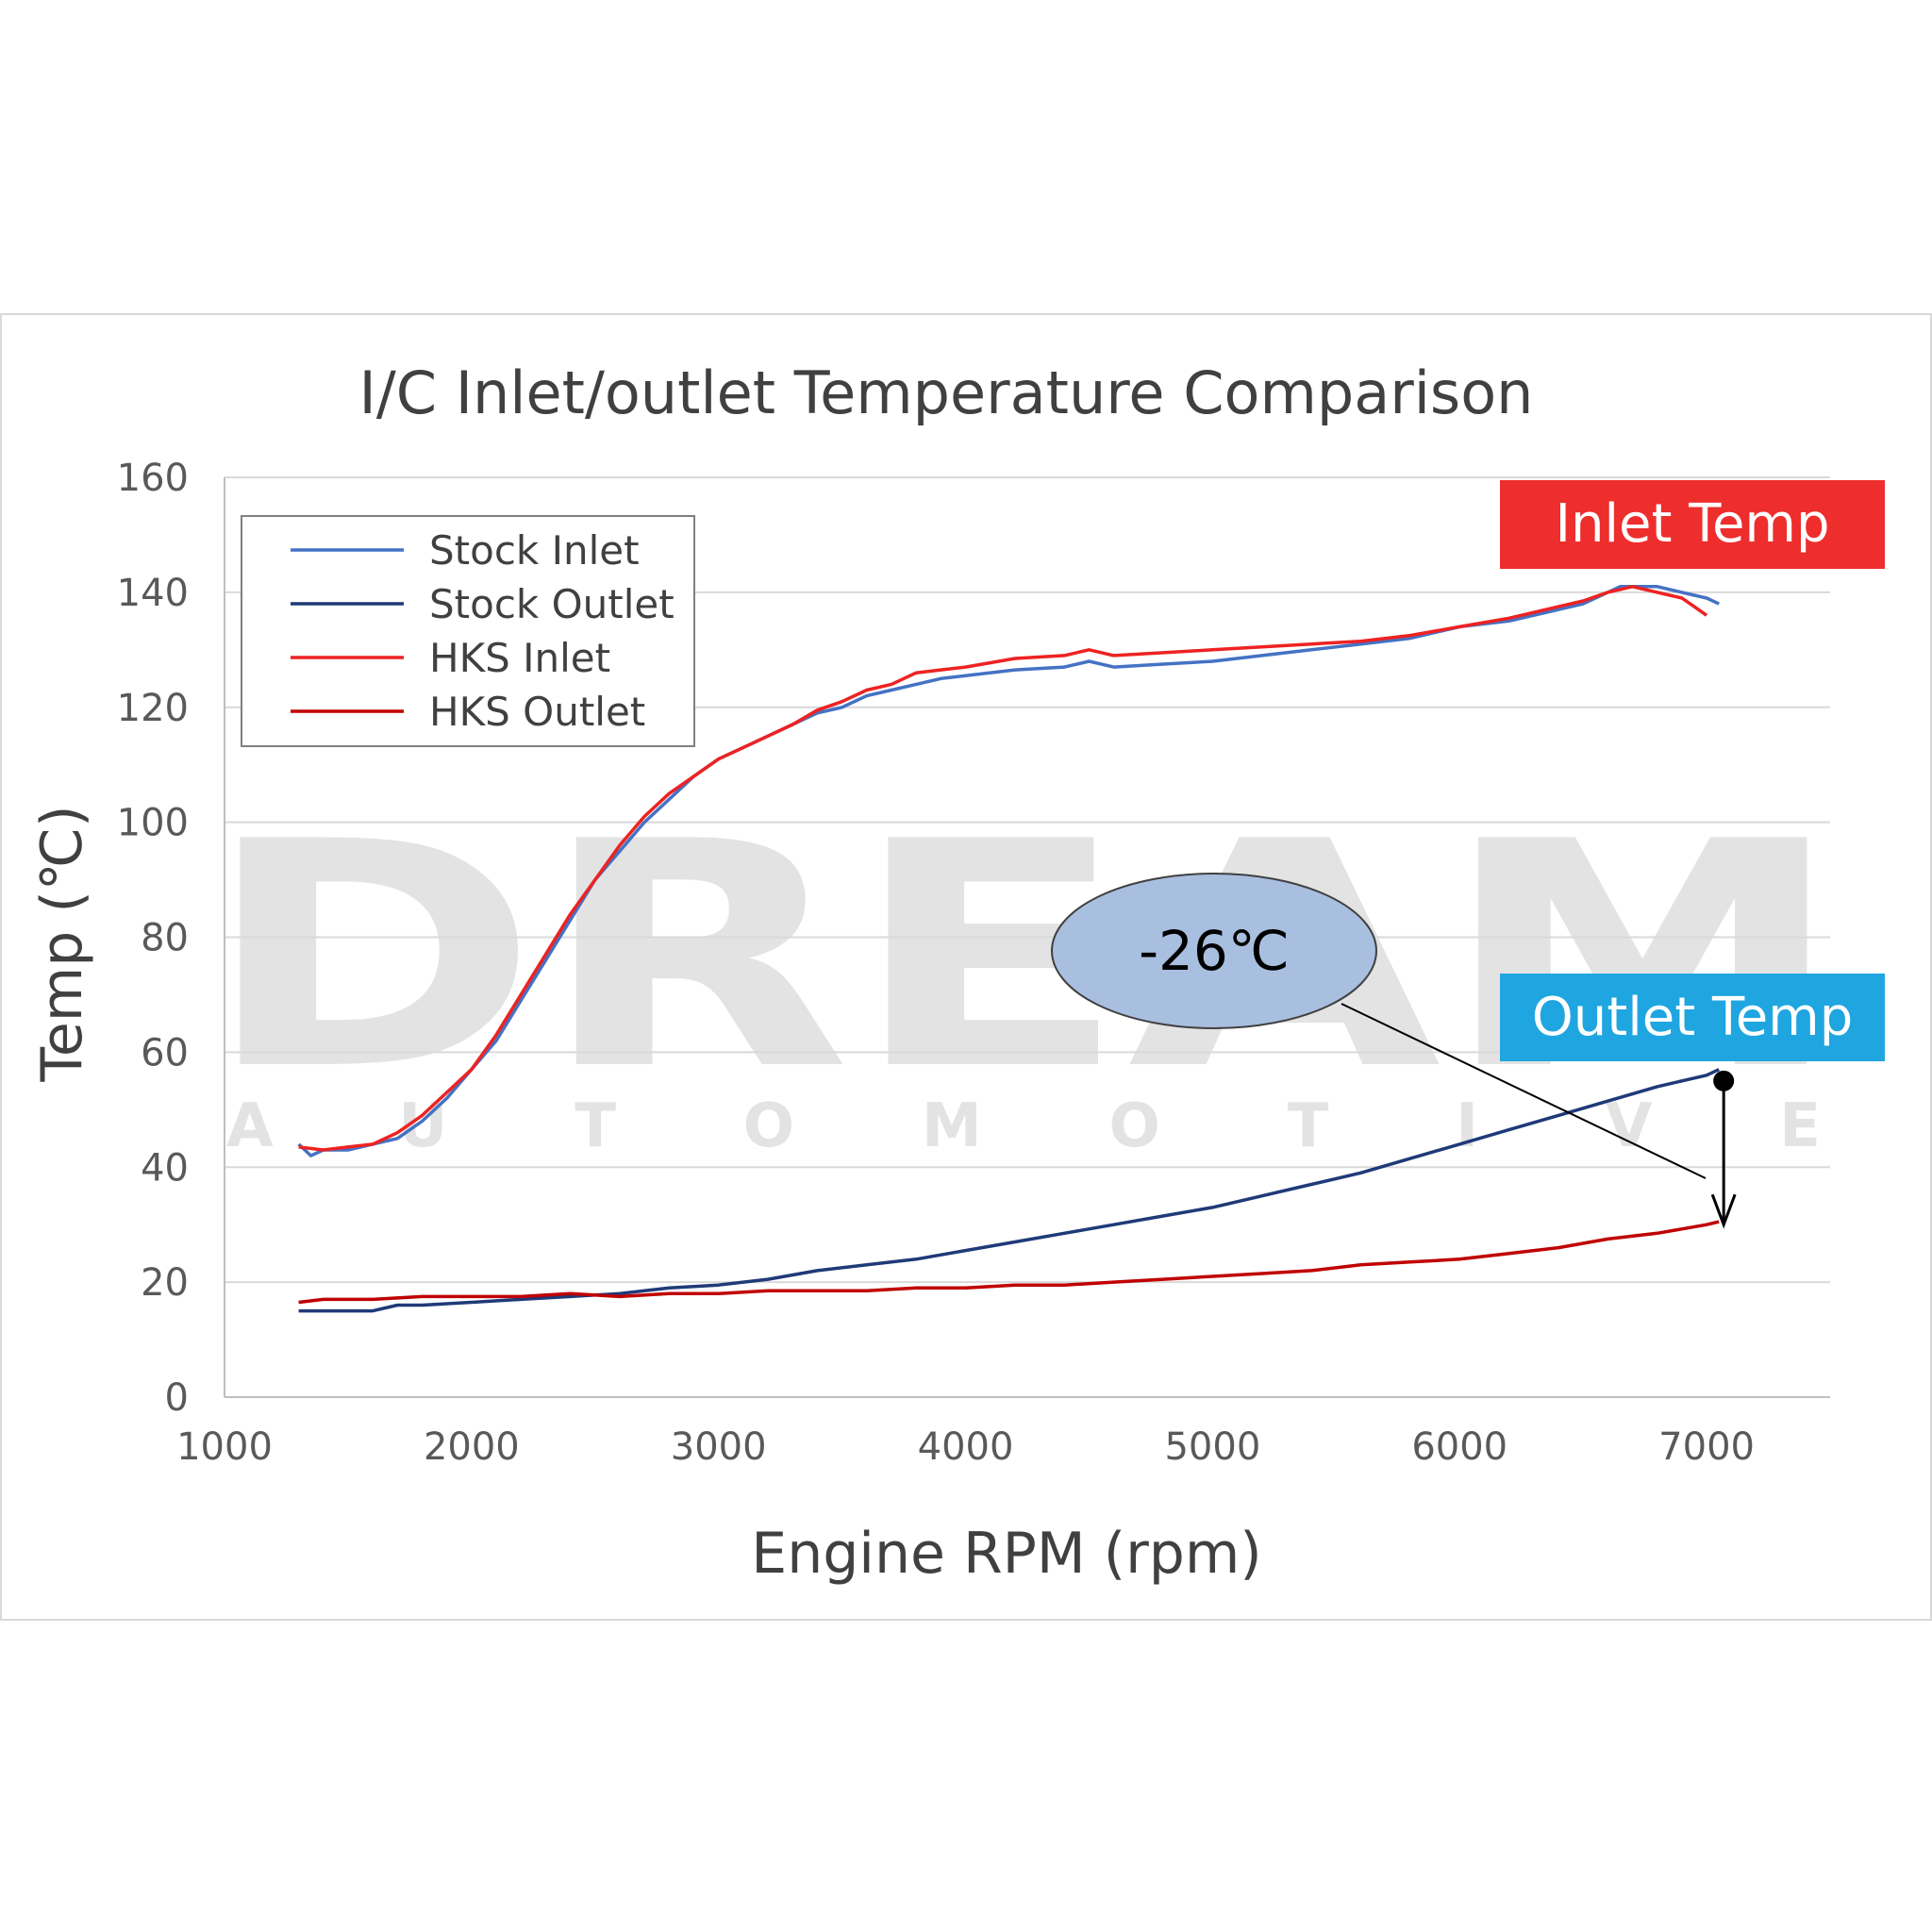 Image resolution: width=1932 pixels, height=1932 pixels. Describe the element at coordinates (153, 708) in the screenshot. I see `y-tick-label: 120` at that location.